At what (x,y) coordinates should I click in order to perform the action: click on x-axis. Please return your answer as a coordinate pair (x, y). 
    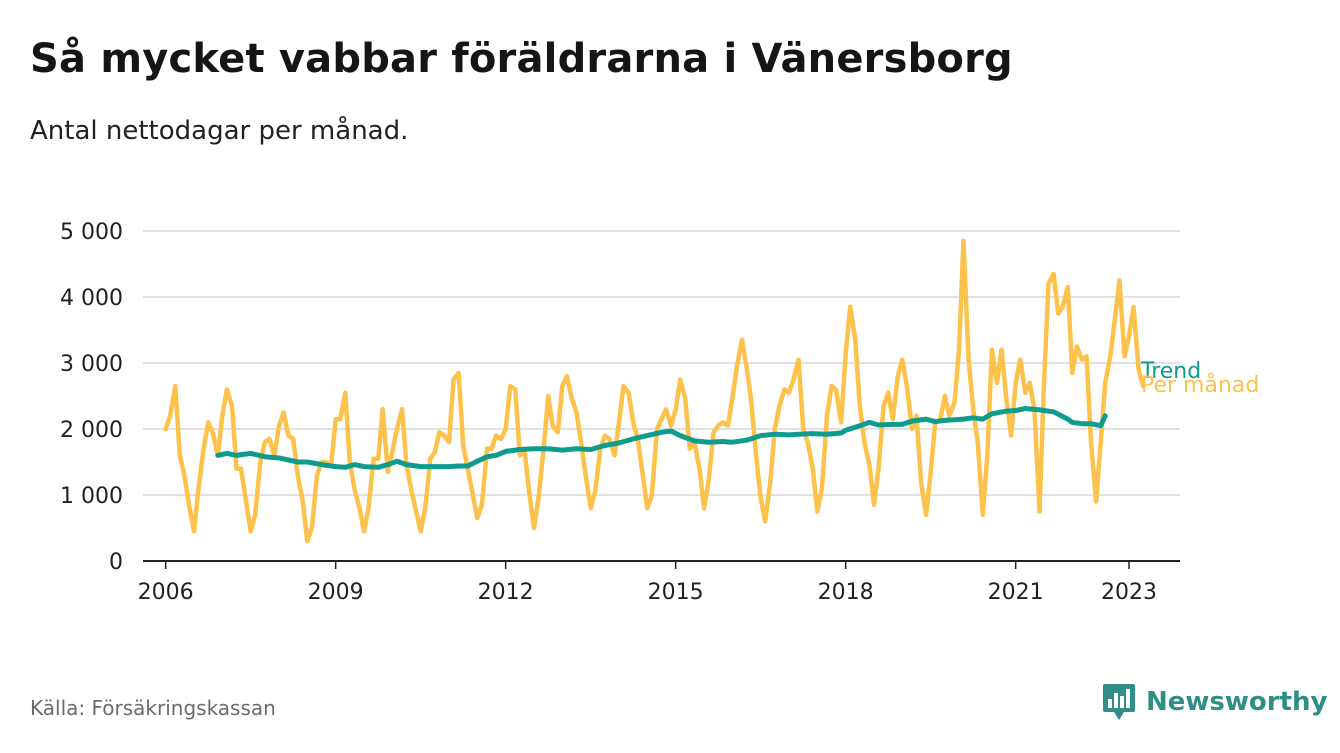
    Looking at the image, I should click on (661, 564).